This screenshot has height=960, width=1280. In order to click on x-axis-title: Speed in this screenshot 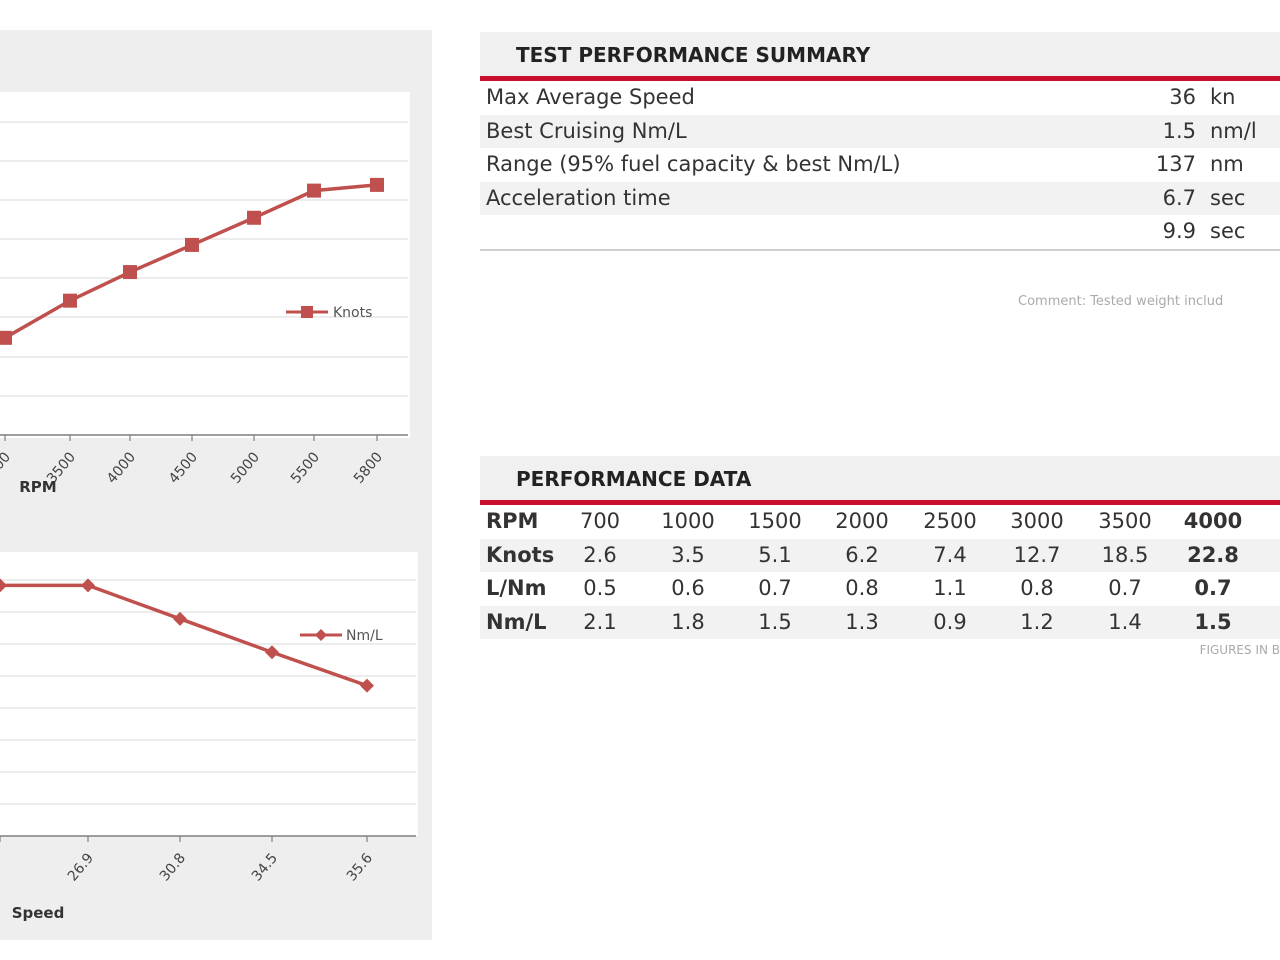, I will do `click(38, 913)`.